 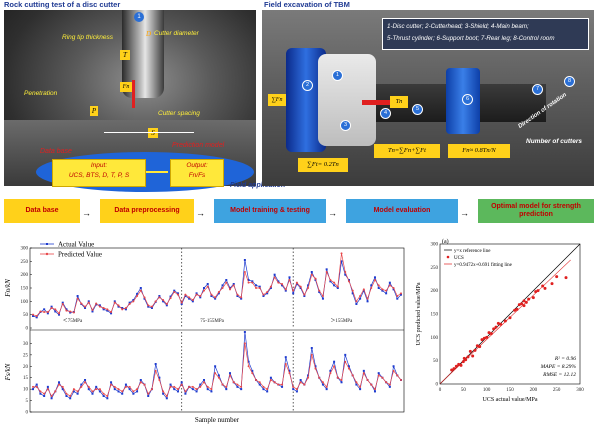 I want to click on panel-label: (a), so click(x=445, y=241).